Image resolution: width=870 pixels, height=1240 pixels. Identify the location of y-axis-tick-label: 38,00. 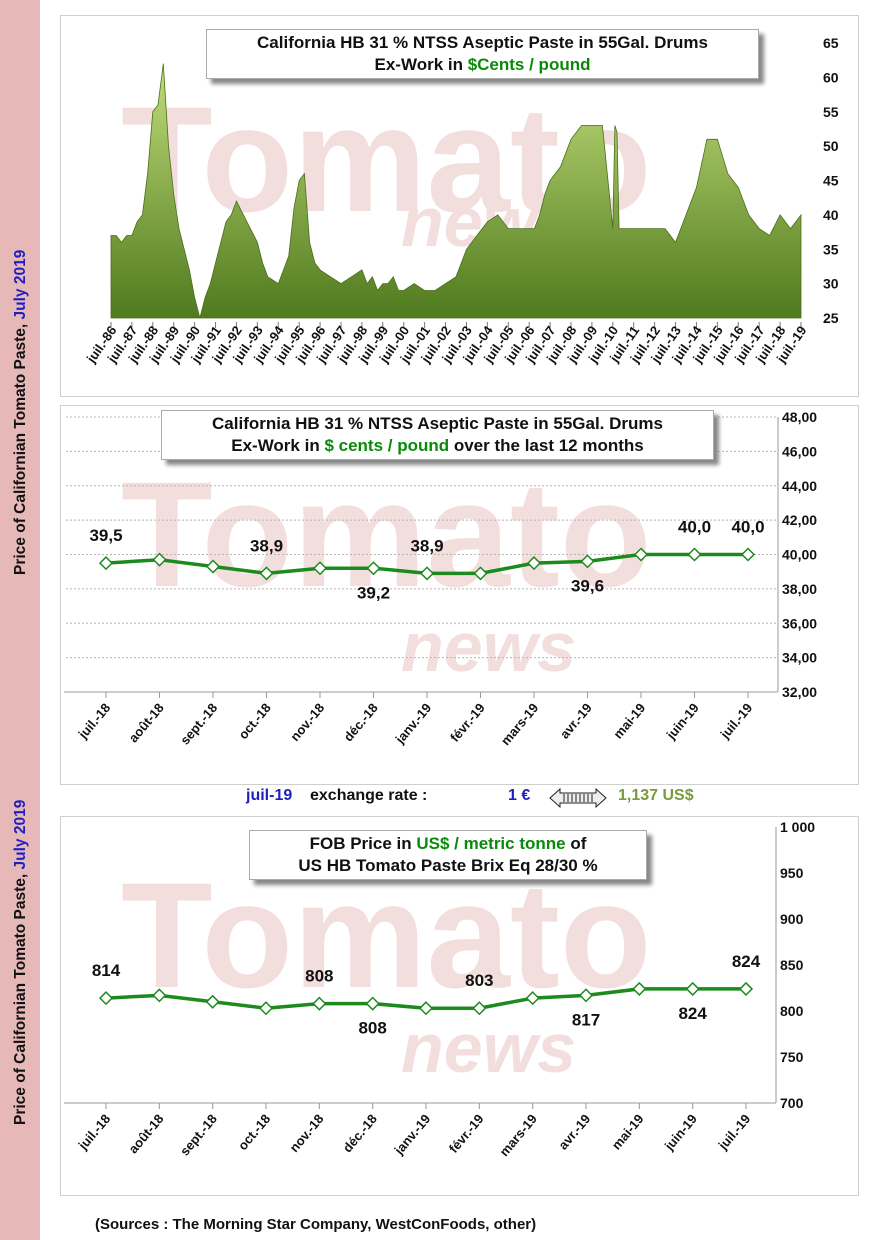
(799, 589).